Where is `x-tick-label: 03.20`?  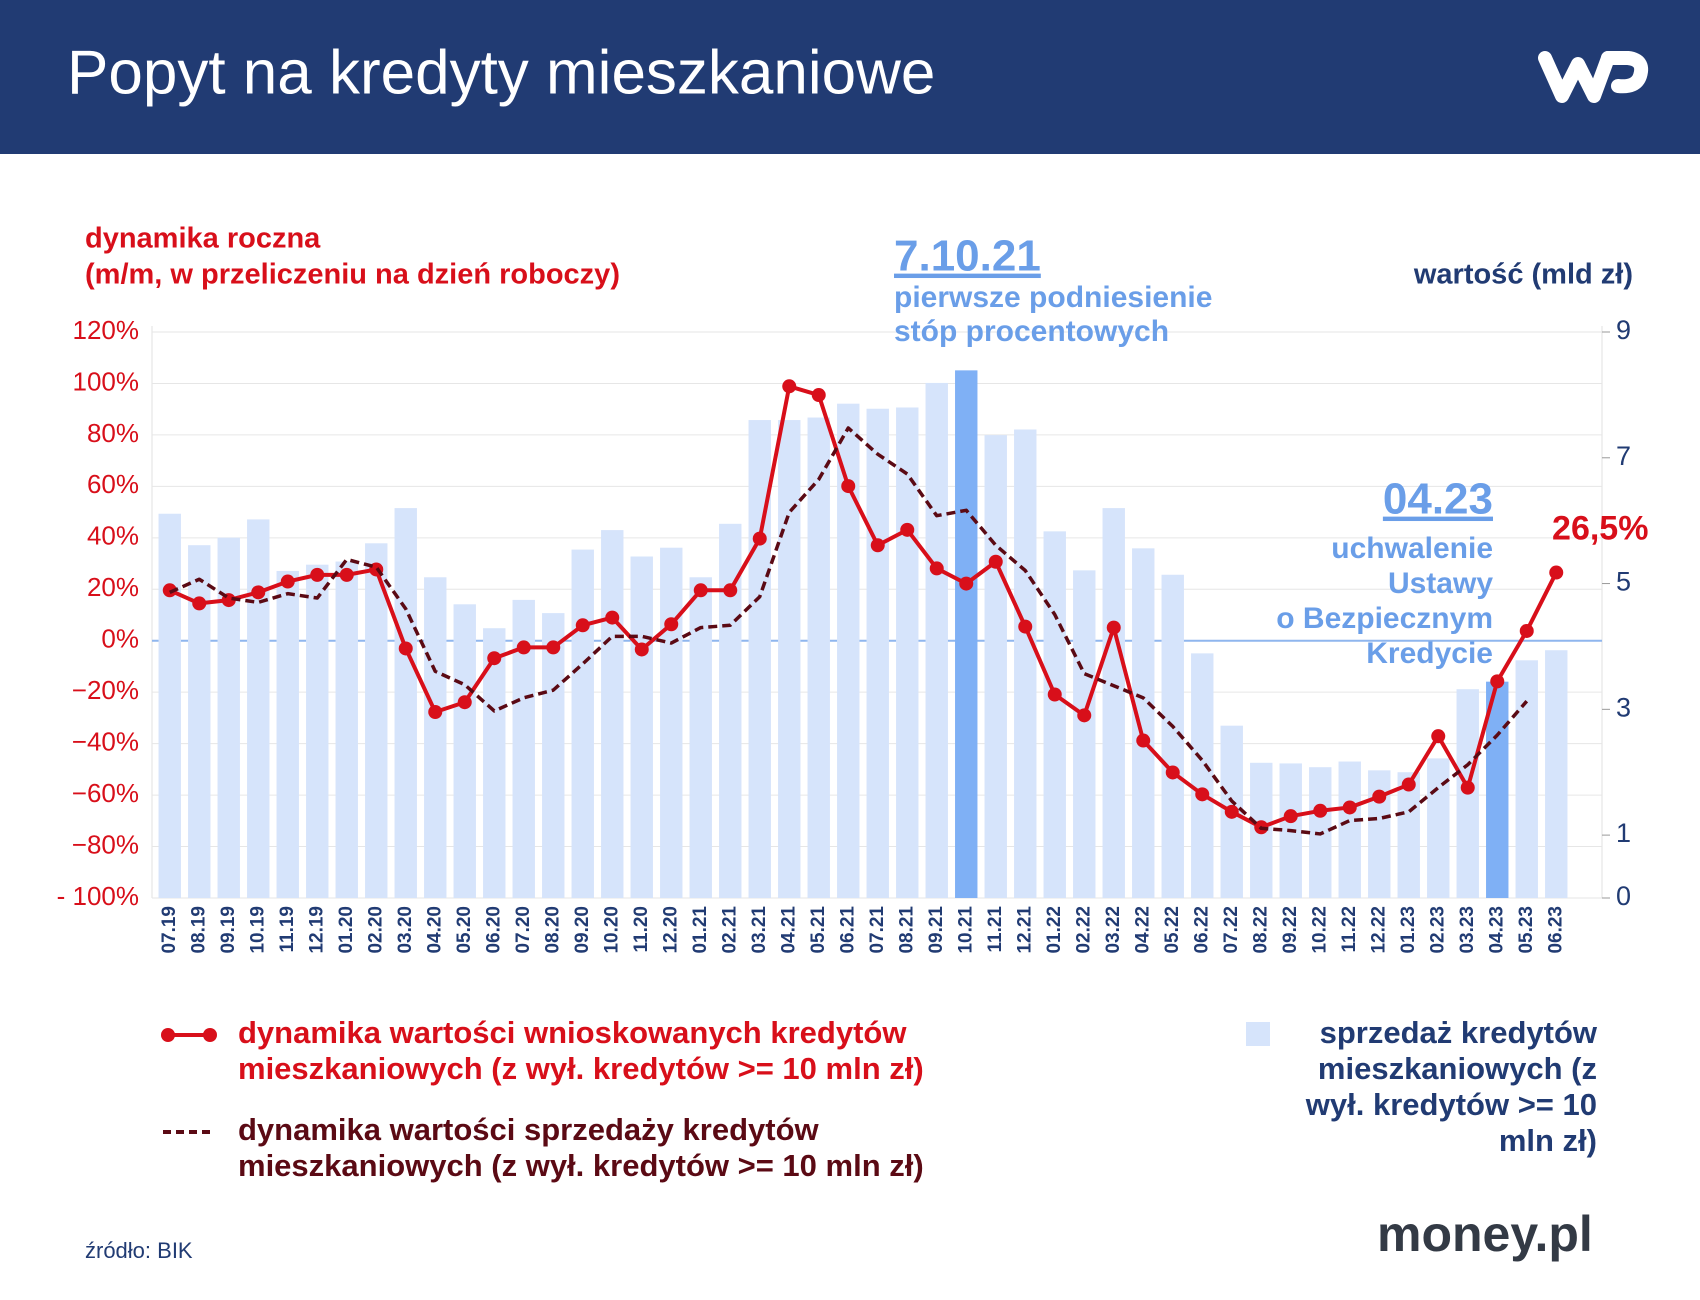 x-tick-label: 03.20 is located at coordinates (405, 930).